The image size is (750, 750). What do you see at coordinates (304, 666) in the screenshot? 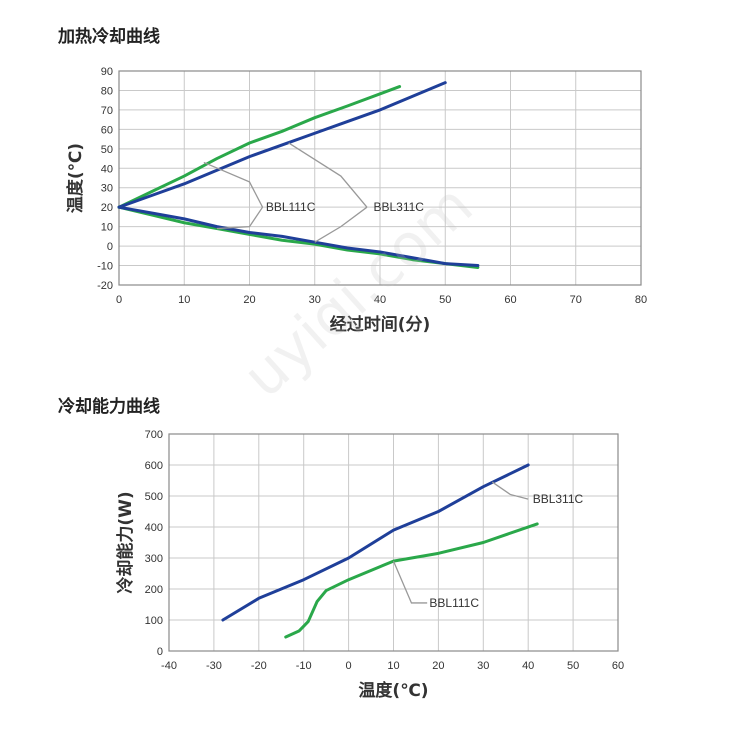
I see `x-tick-label: -10` at bounding box center [304, 666].